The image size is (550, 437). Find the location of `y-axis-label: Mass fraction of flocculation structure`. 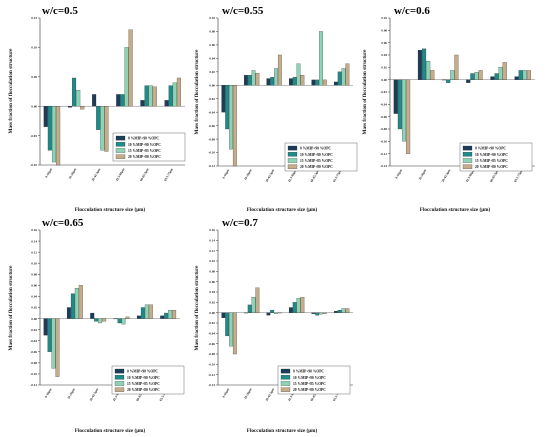

y-axis-label: Mass fraction of flocculation structure is located at coordinates (11, 308).